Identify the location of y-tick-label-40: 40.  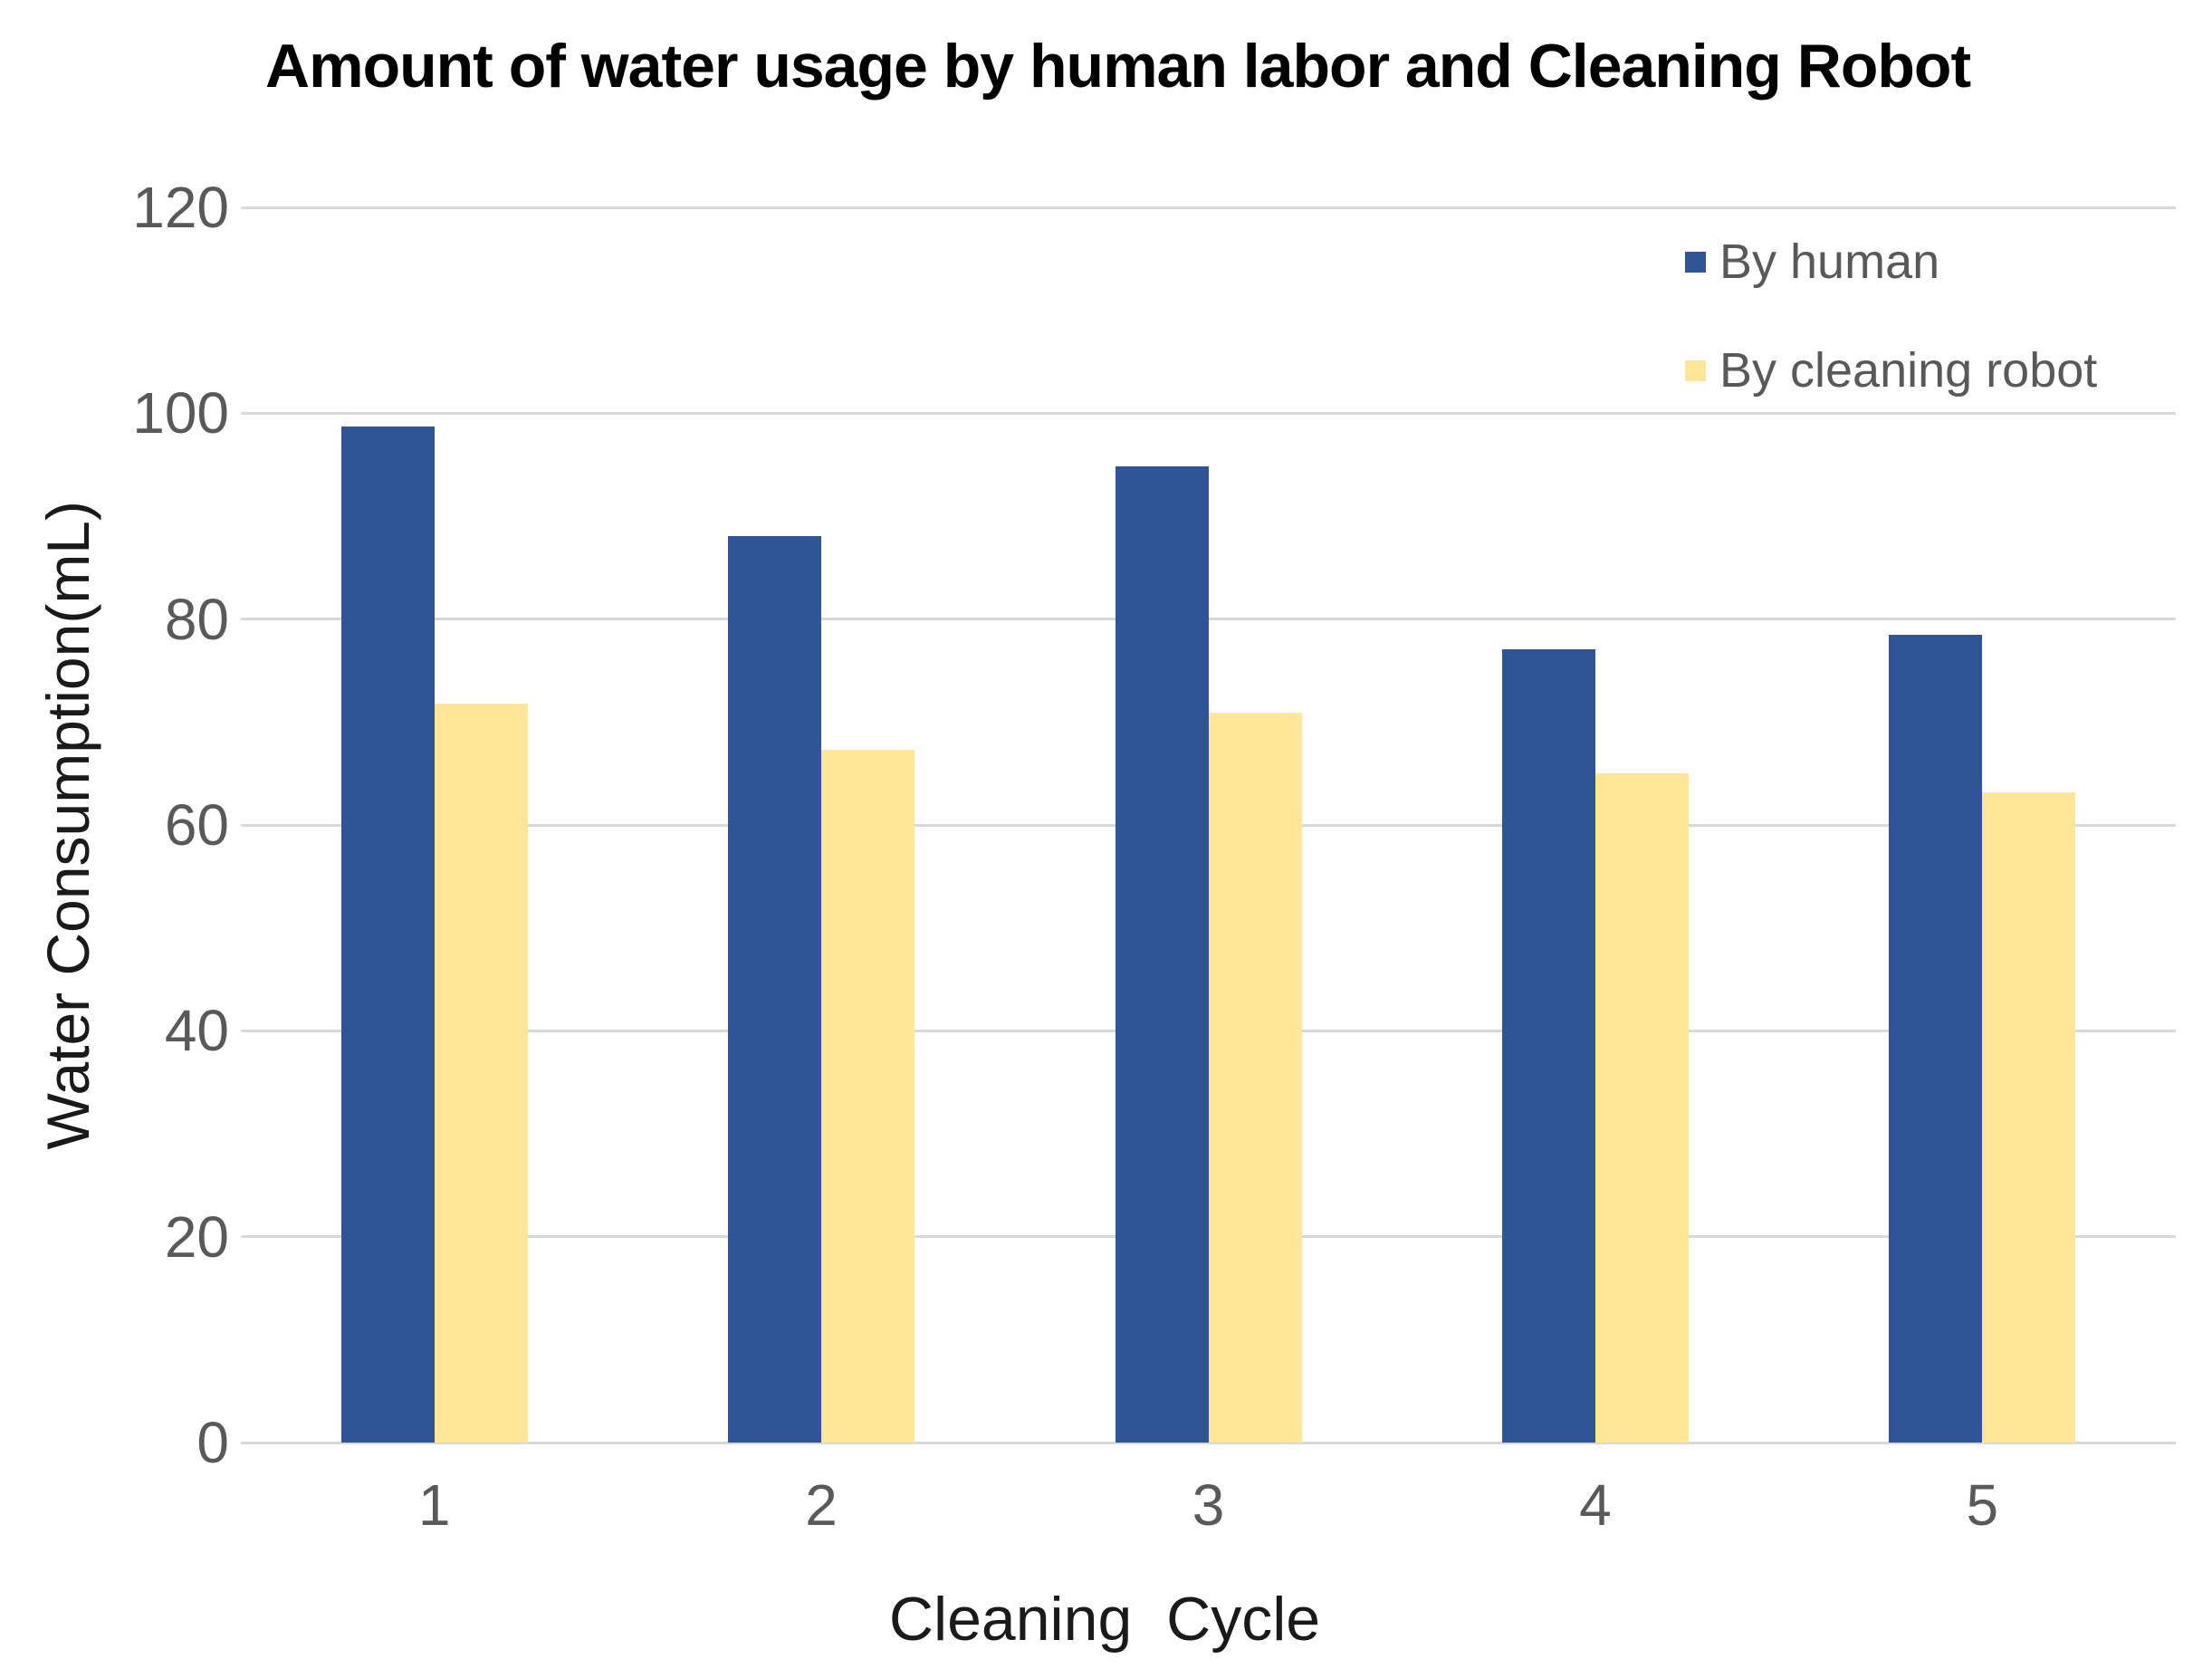
(196, 1031).